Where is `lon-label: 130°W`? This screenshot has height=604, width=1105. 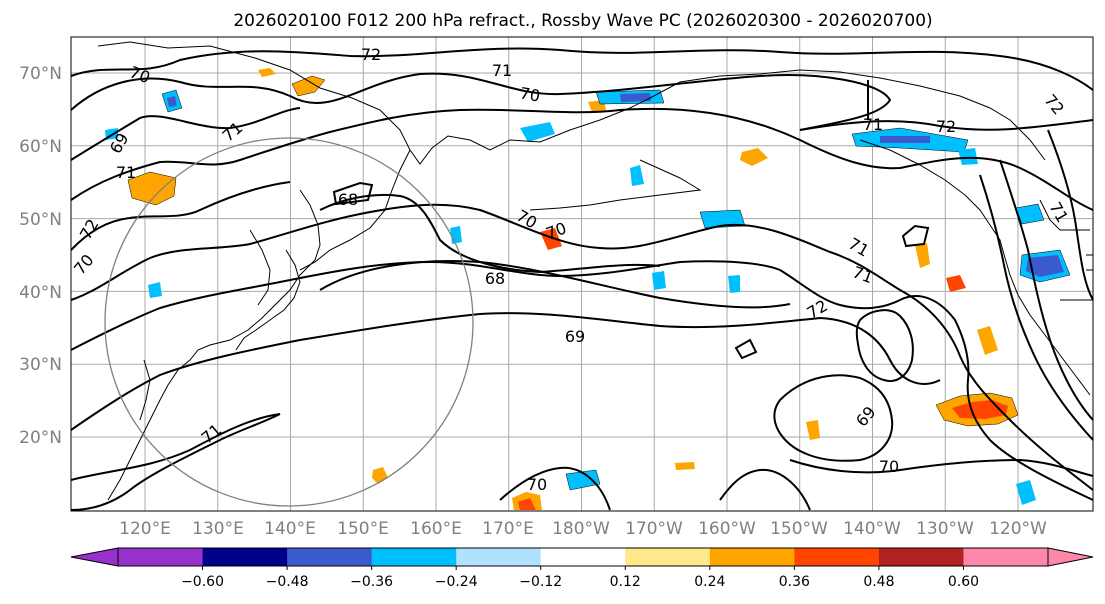
lon-label: 130°W is located at coordinates (945, 529).